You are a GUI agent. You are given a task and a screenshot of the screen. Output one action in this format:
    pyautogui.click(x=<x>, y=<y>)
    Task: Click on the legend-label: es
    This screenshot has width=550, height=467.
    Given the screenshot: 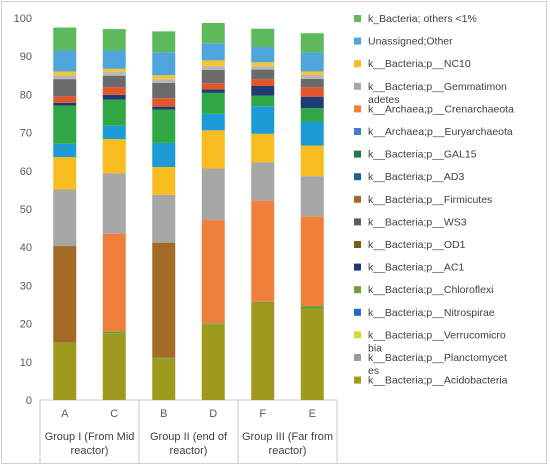 What is the action you would take?
    pyautogui.click(x=373, y=371)
    